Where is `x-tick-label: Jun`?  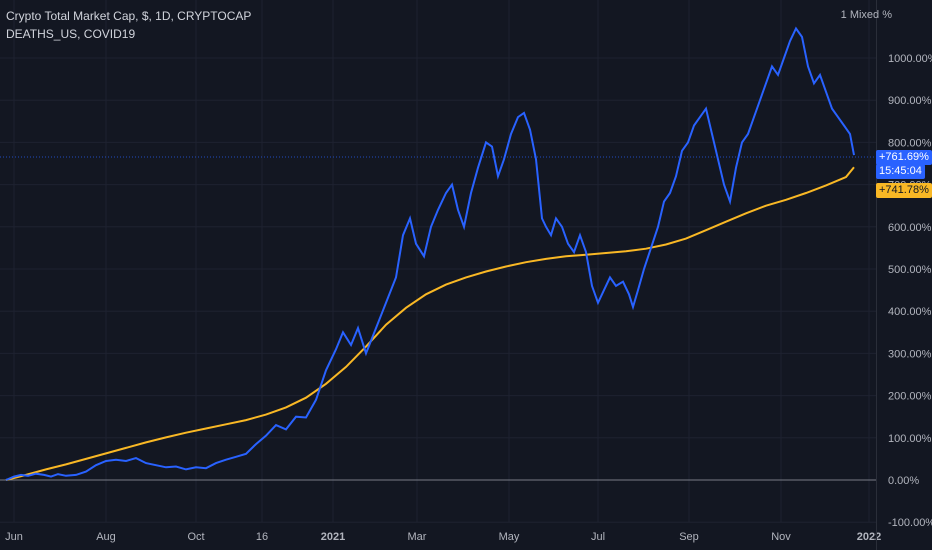
x-tick-label: Jun is located at coordinates (14, 537).